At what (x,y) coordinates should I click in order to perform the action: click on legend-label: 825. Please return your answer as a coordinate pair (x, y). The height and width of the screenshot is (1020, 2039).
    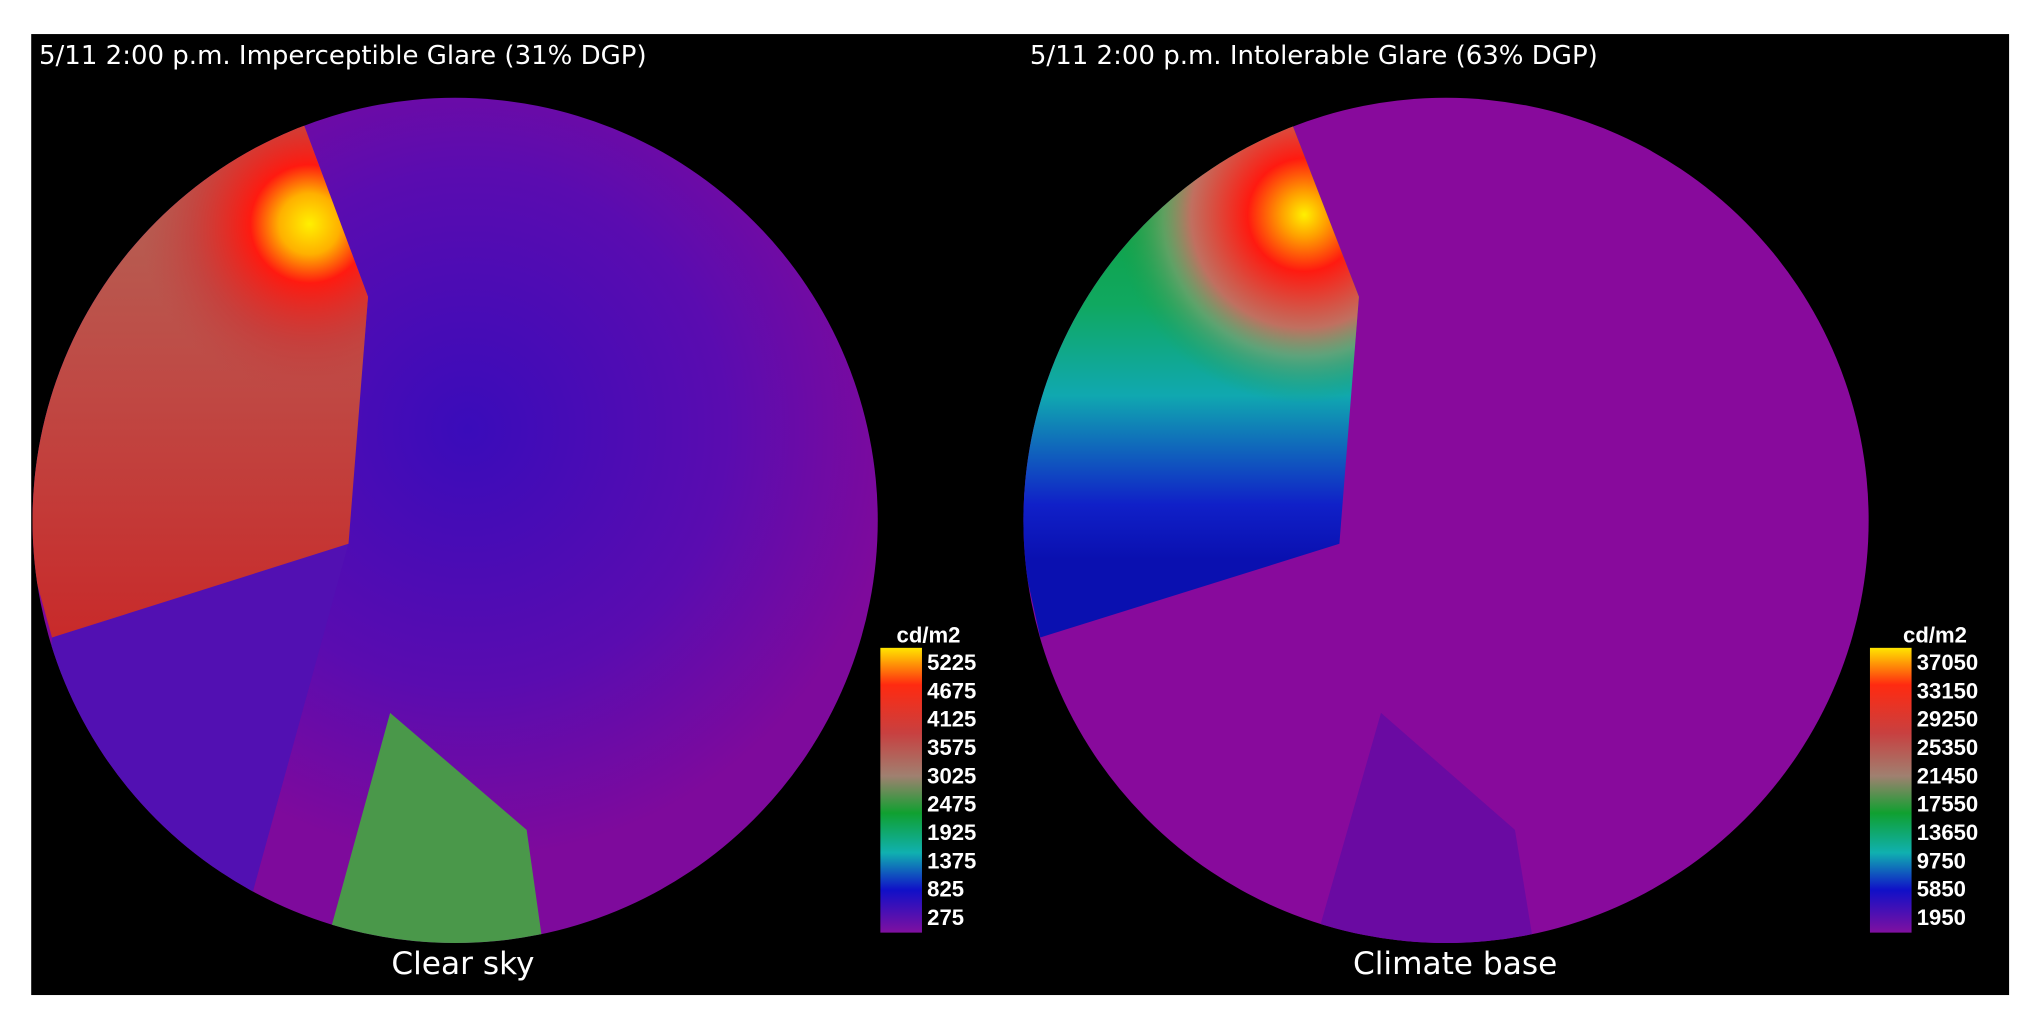
    Looking at the image, I should click on (945, 889).